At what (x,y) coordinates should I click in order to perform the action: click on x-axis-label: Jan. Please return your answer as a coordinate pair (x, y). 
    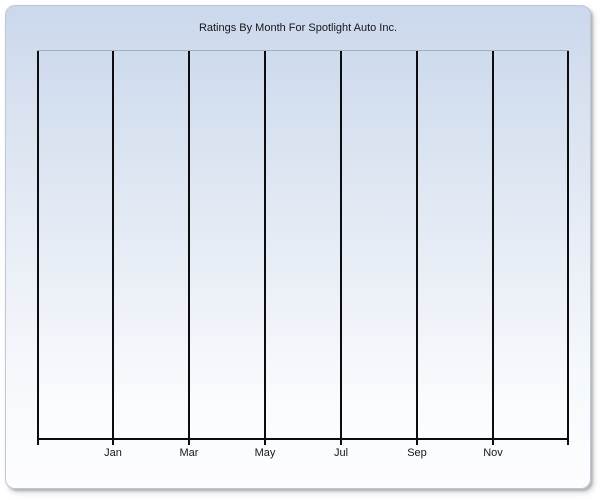
    Looking at the image, I should click on (113, 453).